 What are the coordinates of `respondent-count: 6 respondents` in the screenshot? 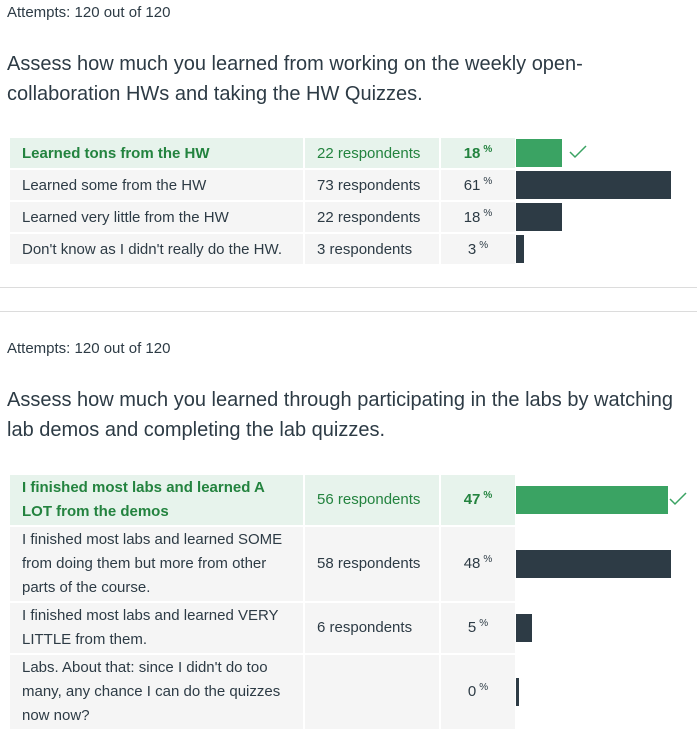 It's located at (372, 628).